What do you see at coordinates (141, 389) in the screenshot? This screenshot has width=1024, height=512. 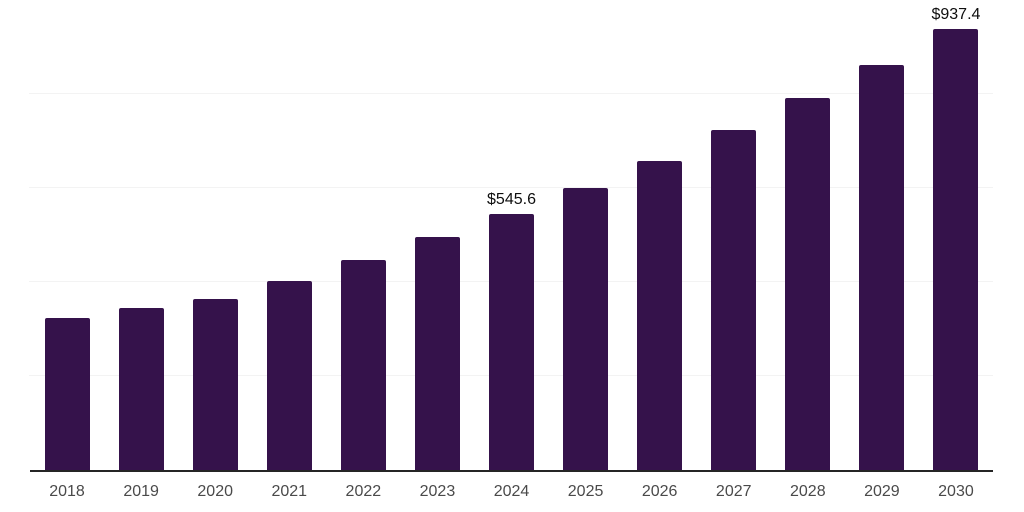 I see `bar-2019` at bounding box center [141, 389].